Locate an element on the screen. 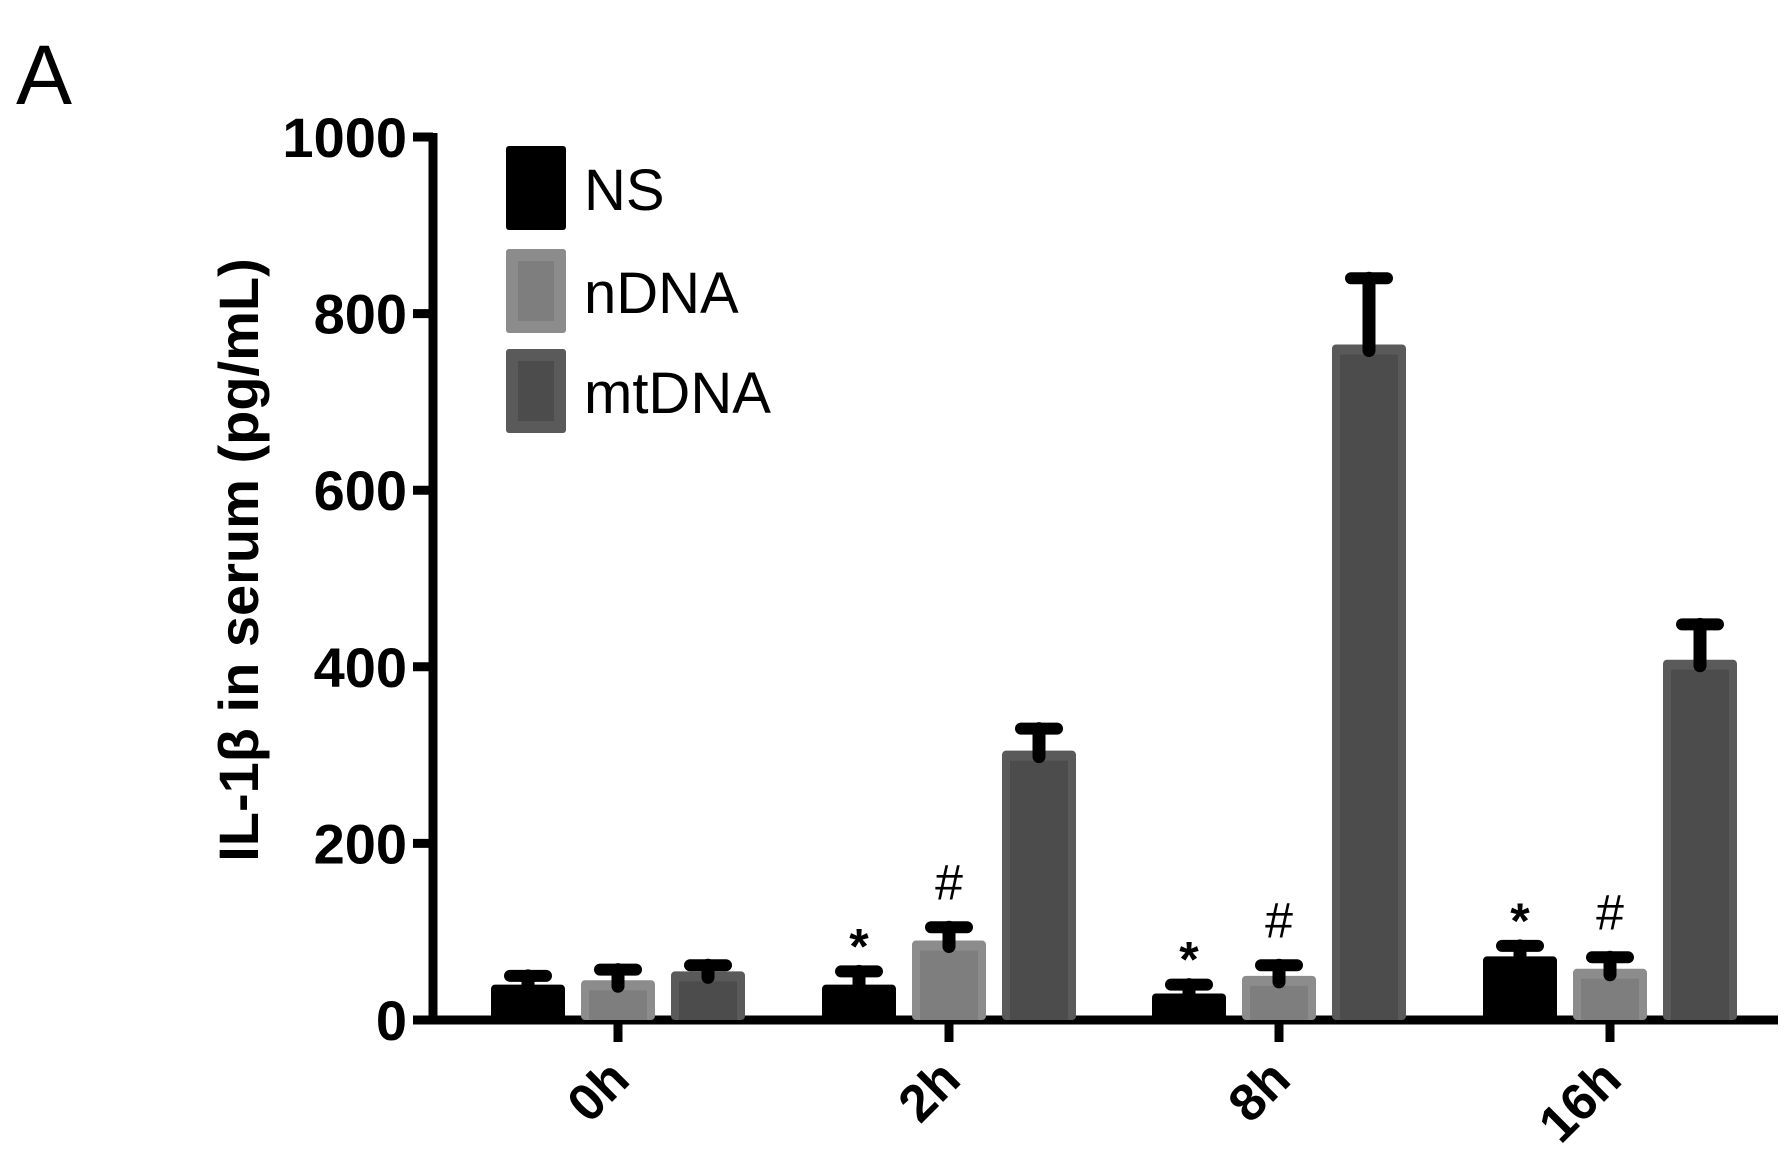 This screenshot has width=1786, height=1175. bar-NS-2h is located at coordinates (859, 1002).